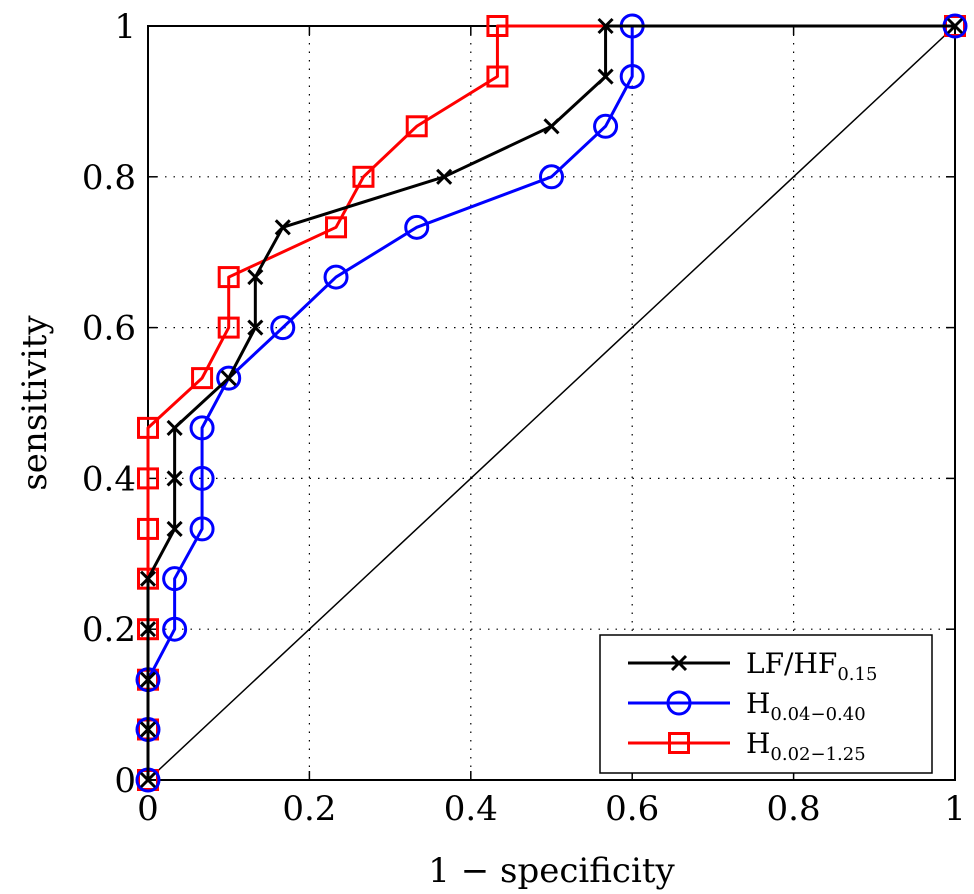 This screenshot has width=974, height=894. I want to click on y-axis-label: sensitivity, so click(35, 403).